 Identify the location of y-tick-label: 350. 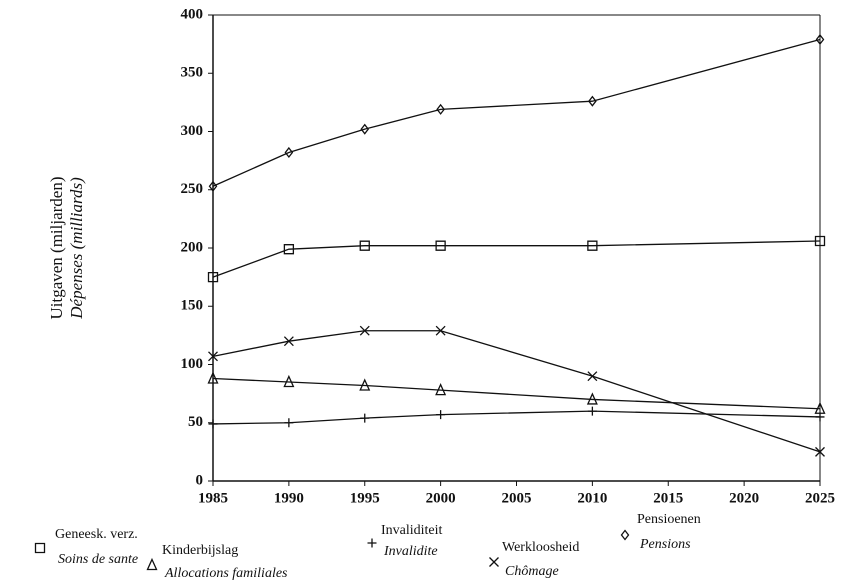
(192, 73).